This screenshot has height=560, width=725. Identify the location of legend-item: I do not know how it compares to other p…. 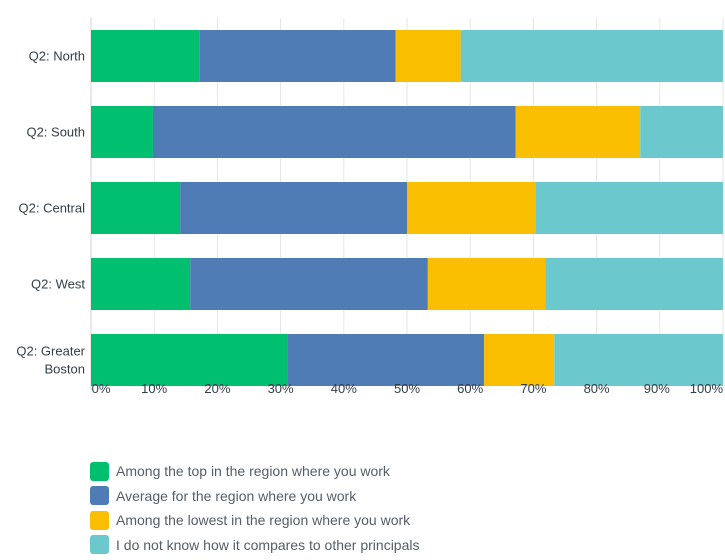
(255, 545).